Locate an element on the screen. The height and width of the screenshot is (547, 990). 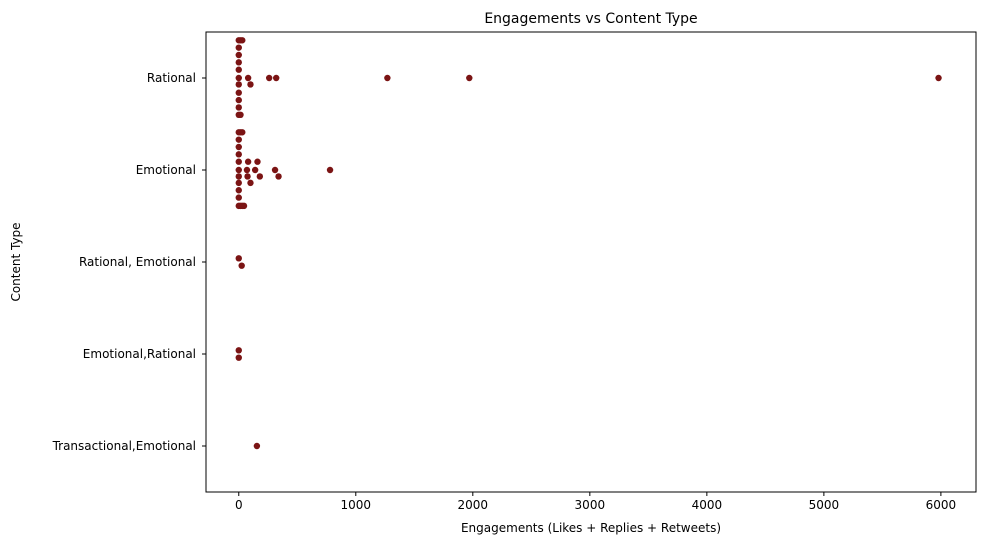
x-tick-label: 5000 is located at coordinates (824, 505).